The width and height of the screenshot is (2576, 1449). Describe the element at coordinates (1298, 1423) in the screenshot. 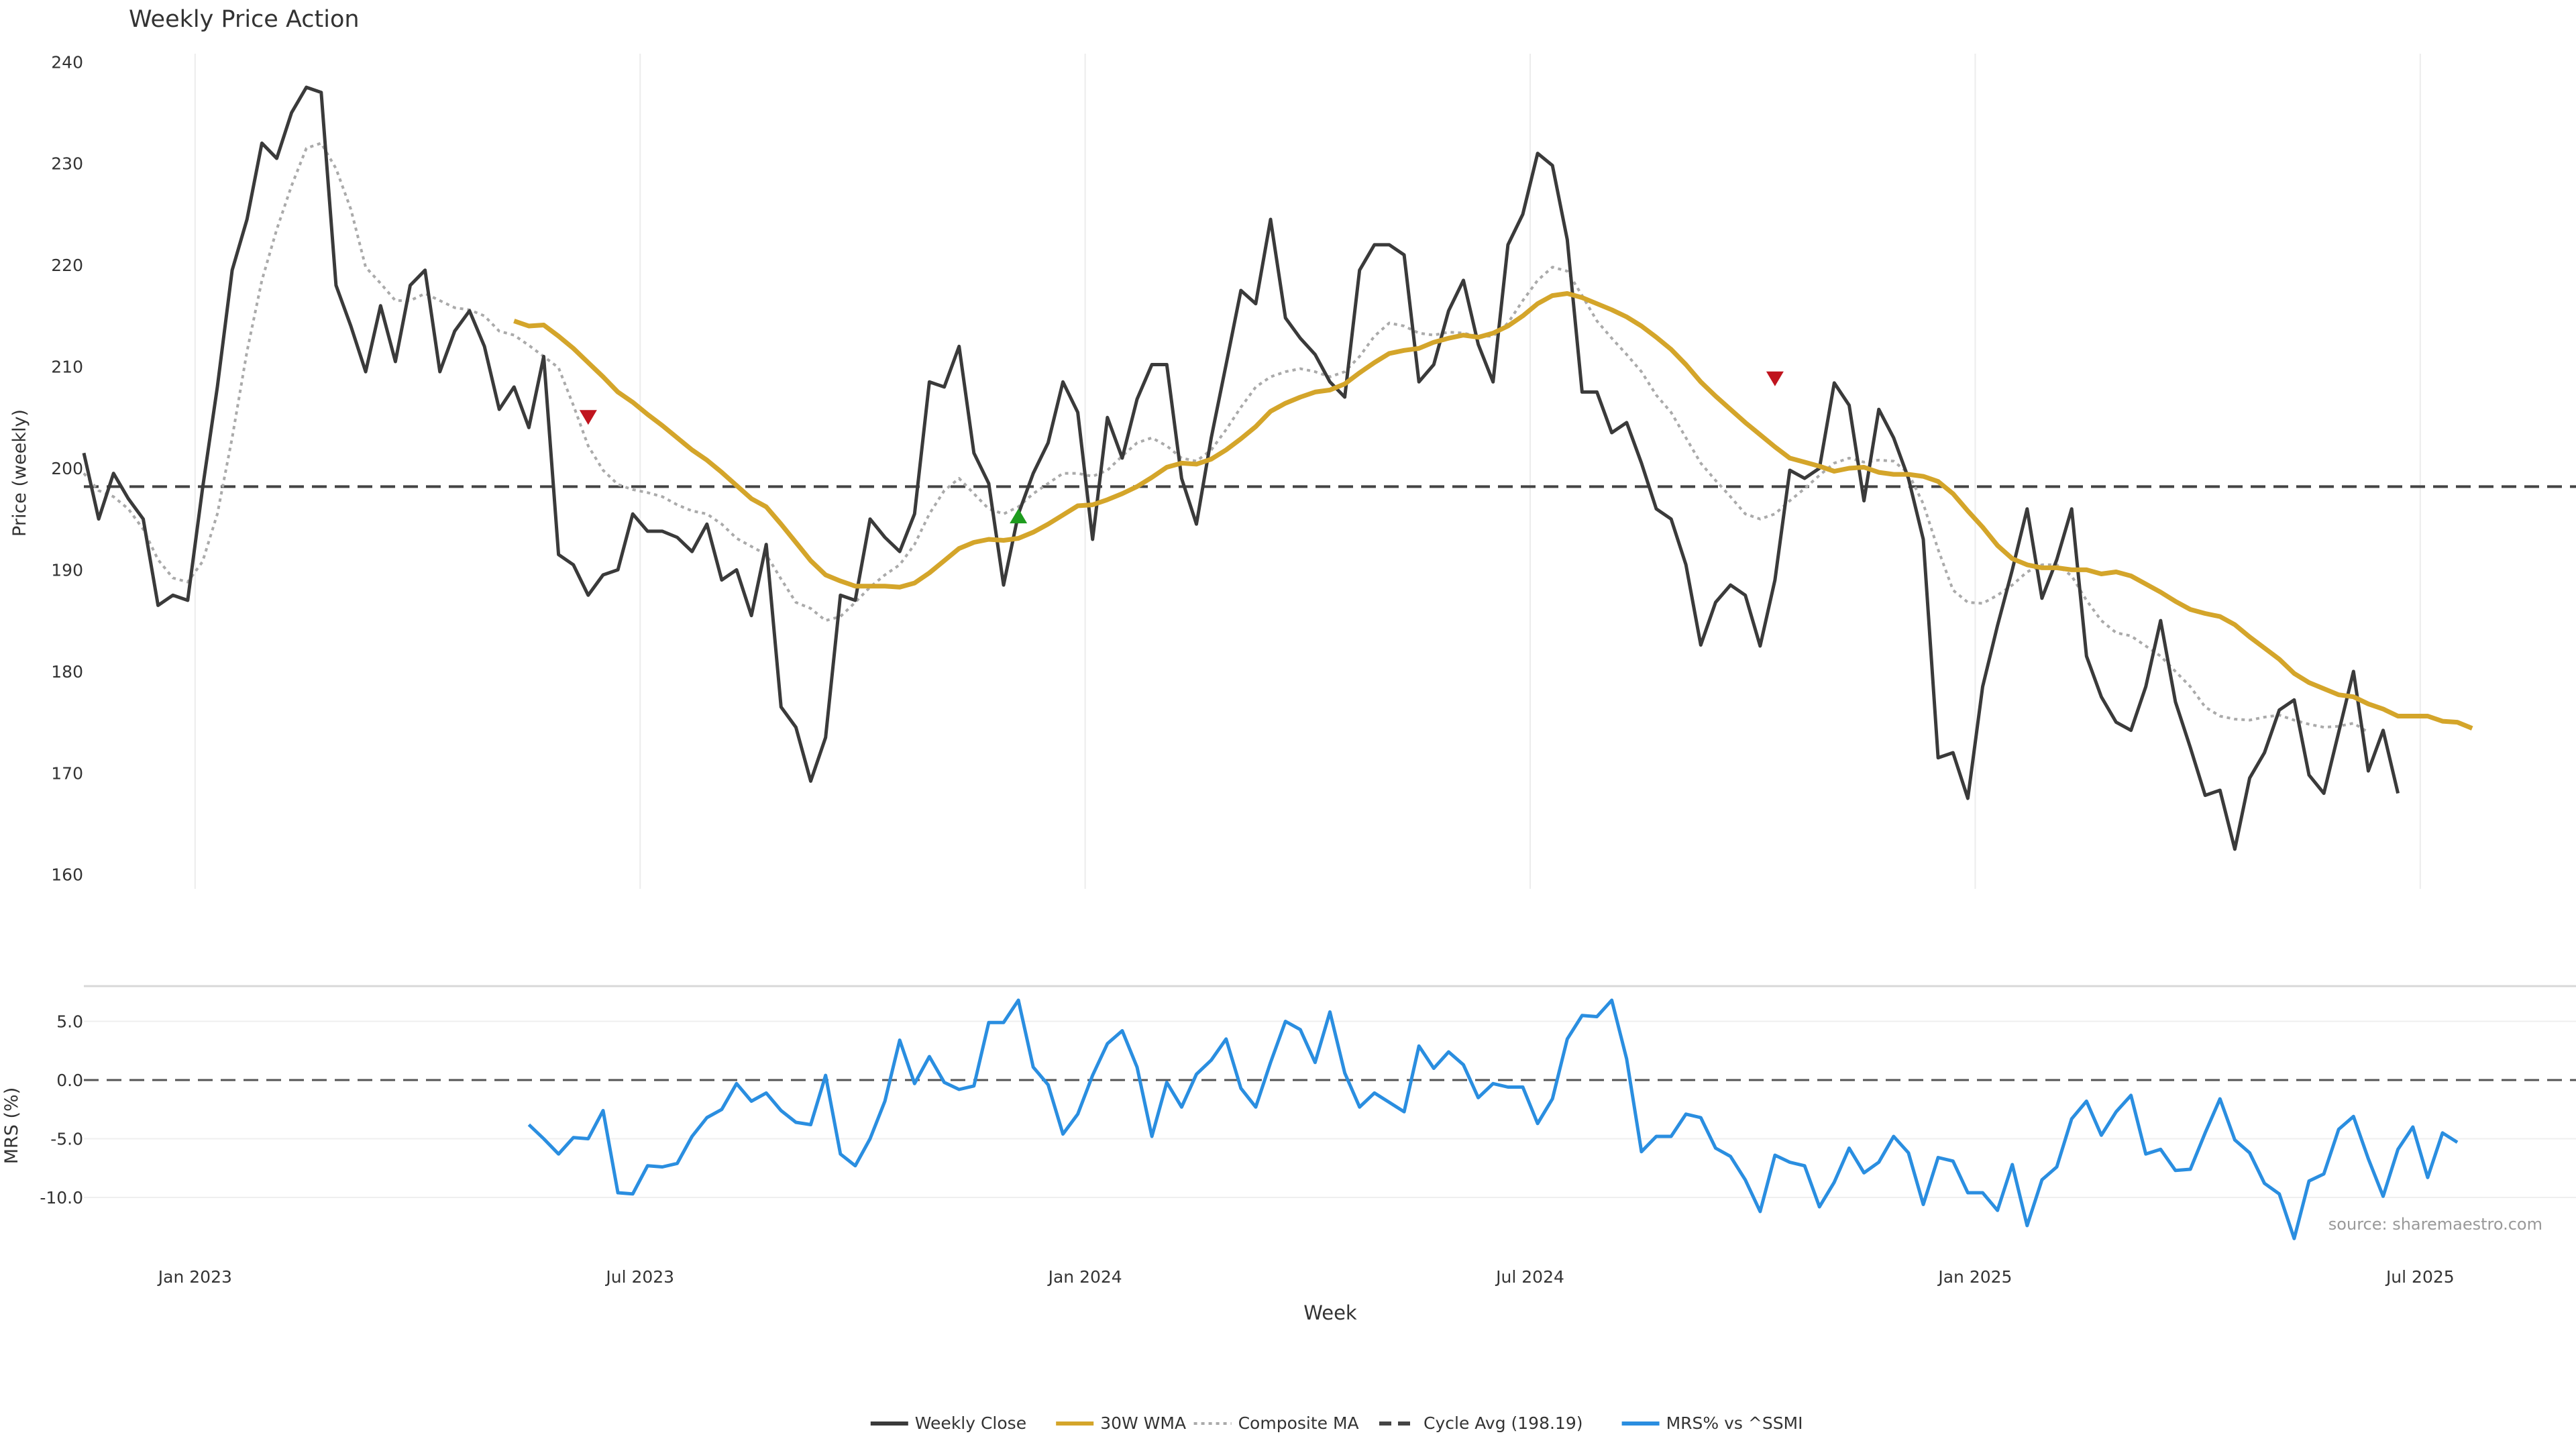

I see `legend-label: Composite MA` at that location.